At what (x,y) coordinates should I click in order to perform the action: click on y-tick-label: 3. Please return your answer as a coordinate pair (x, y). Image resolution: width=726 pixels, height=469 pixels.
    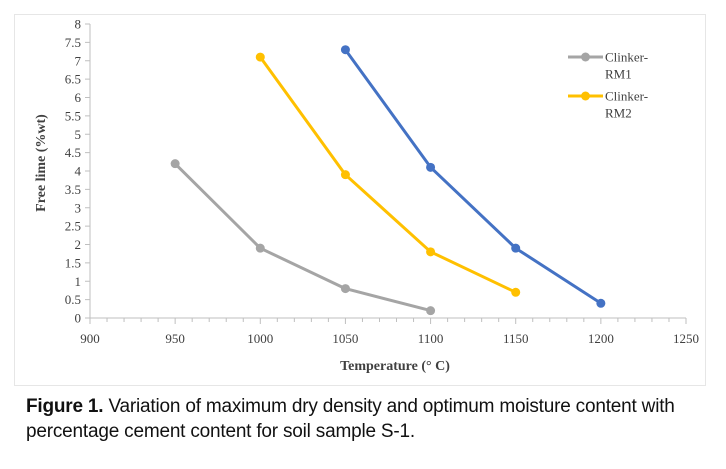
    Looking at the image, I should click on (78, 207).